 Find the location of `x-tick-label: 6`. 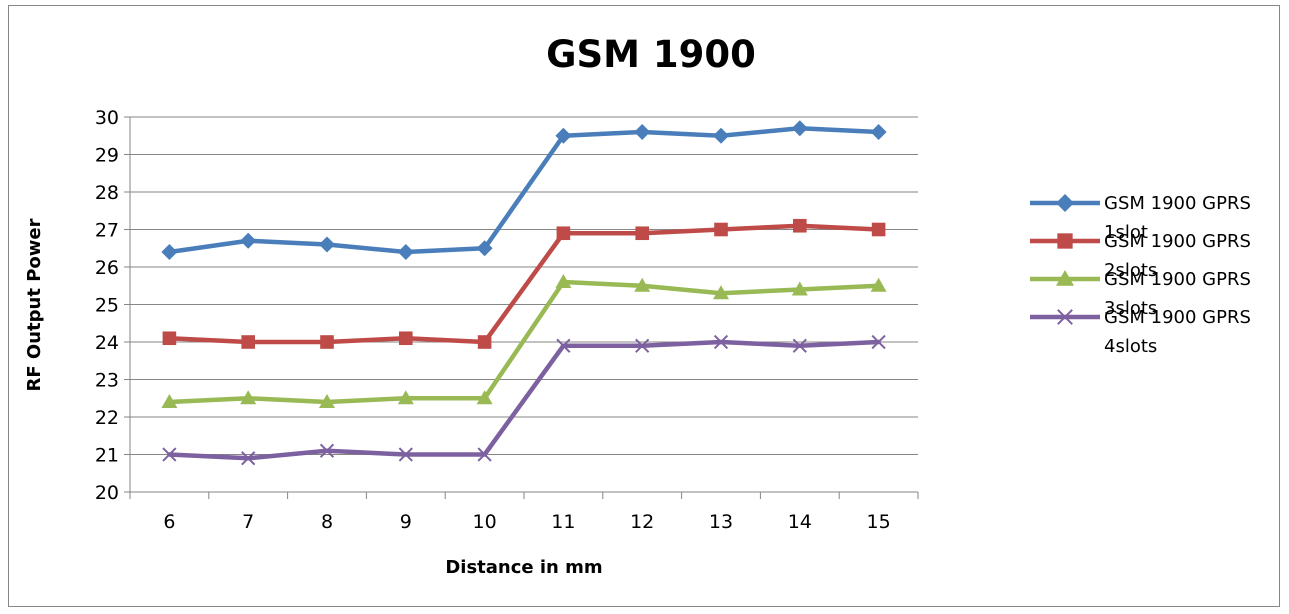

x-tick-label: 6 is located at coordinates (169, 522).